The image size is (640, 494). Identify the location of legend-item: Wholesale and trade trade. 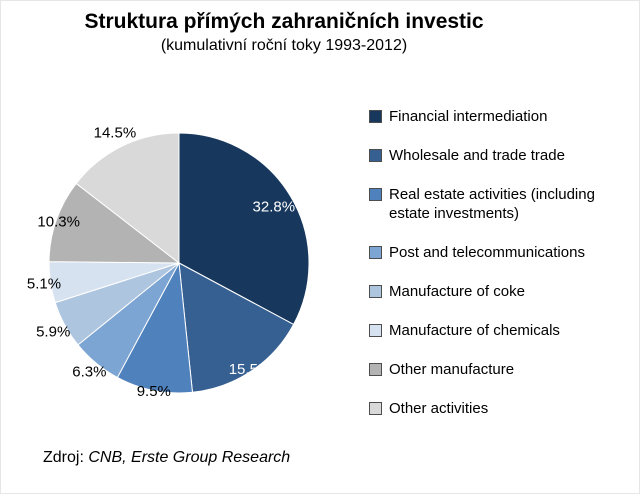
(498, 155).